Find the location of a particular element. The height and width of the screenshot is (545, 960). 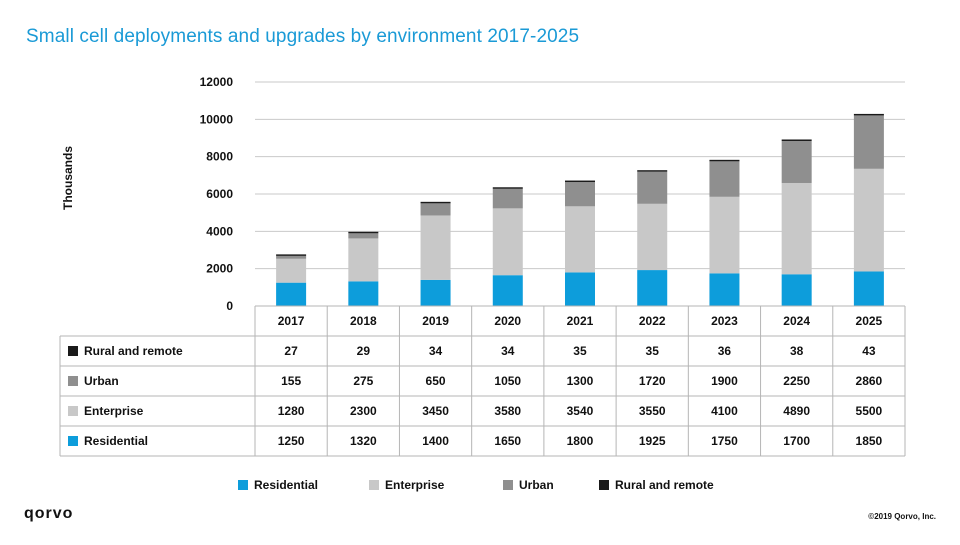

data-label: 2860 is located at coordinates (869, 381).